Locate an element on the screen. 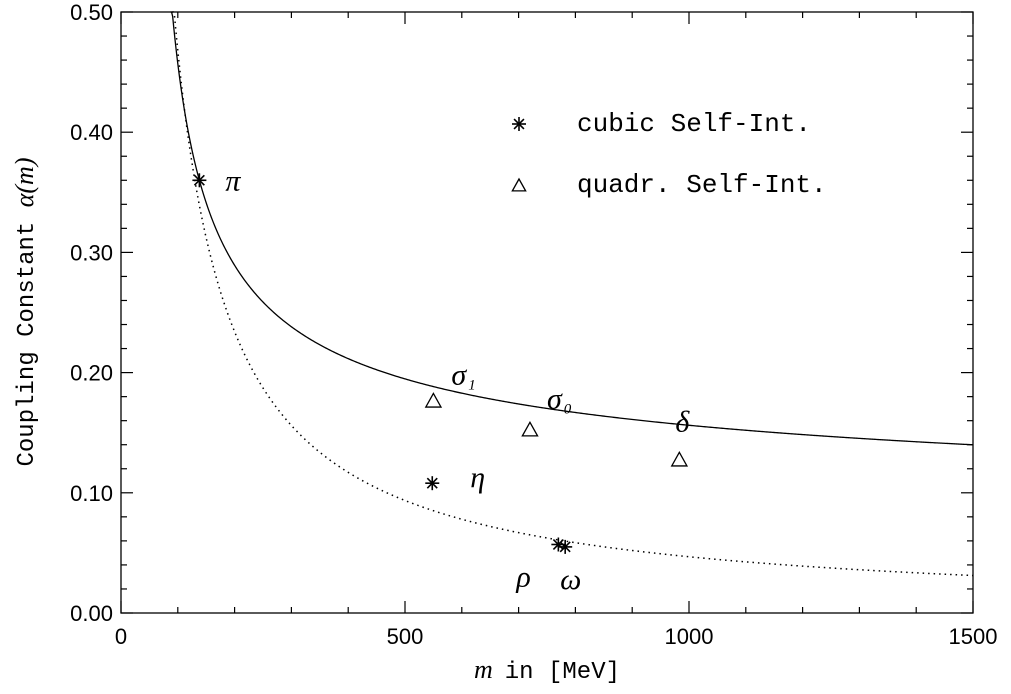 The width and height of the screenshot is (1011, 694). x-axis-title: m in [MeV] is located at coordinates (547, 670).